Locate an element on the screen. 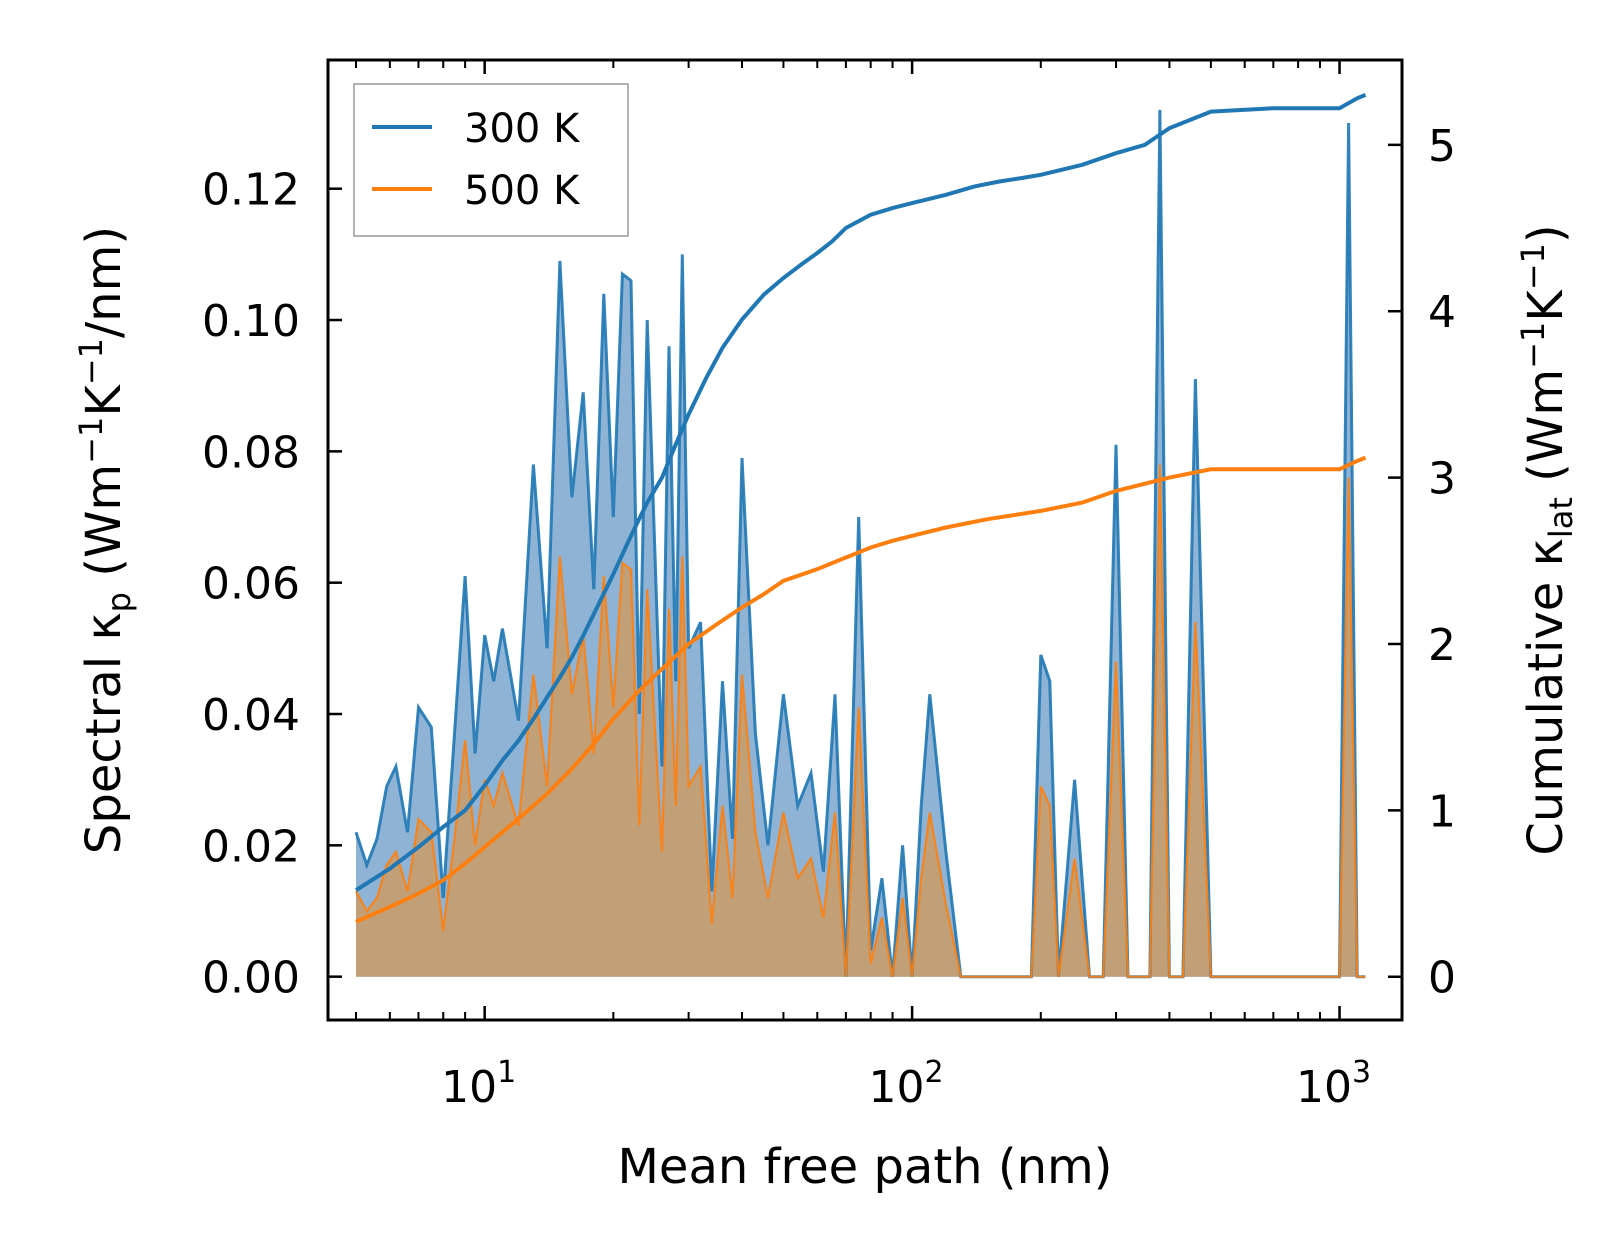 This screenshot has height=1254, width=1623. x-tick-label: 10¹ is located at coordinates (478, 1084).